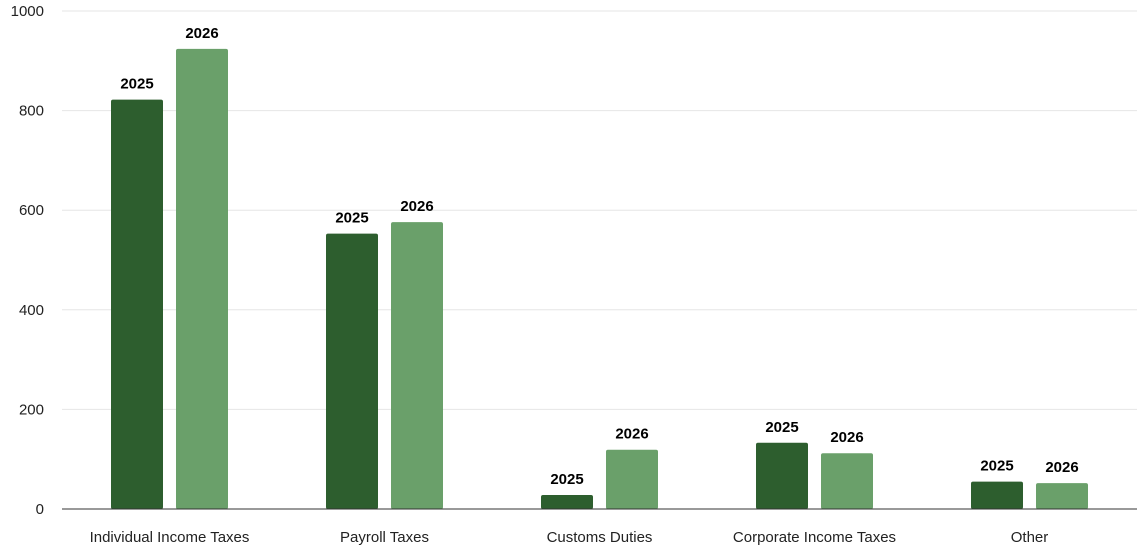  What do you see at coordinates (31, 210) in the screenshot?
I see `y-tick-label: 600` at bounding box center [31, 210].